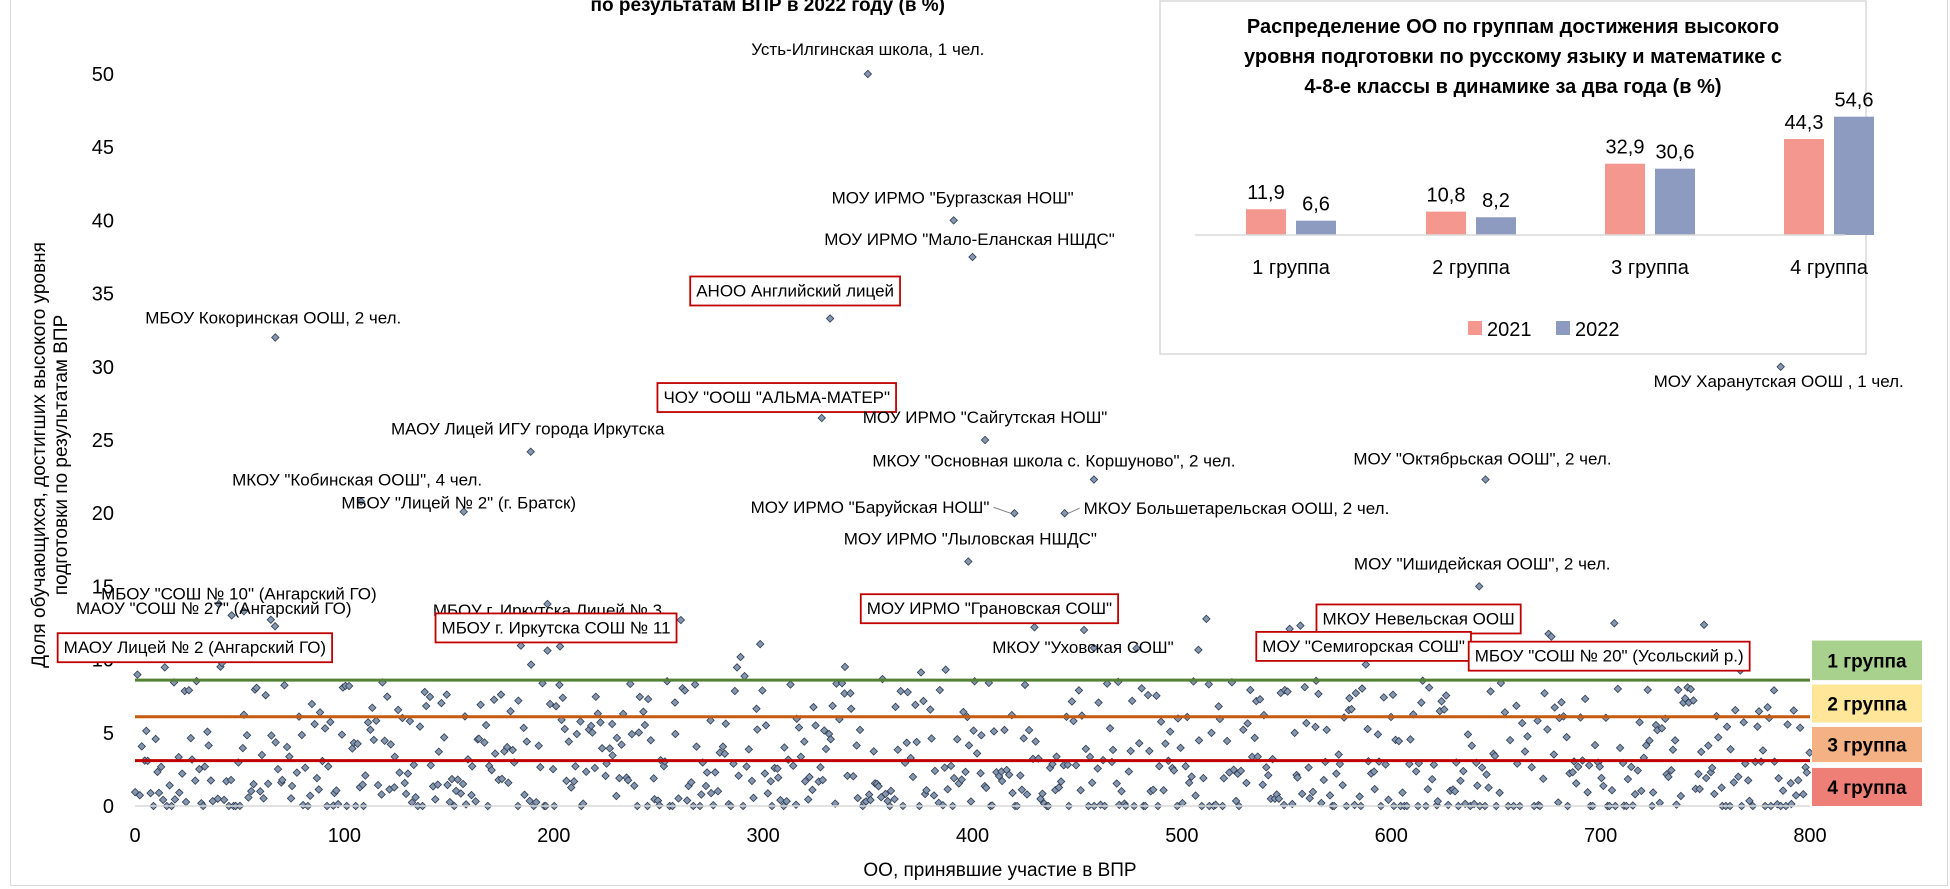  I want to click on y-tick-label: 45, so click(103, 148).